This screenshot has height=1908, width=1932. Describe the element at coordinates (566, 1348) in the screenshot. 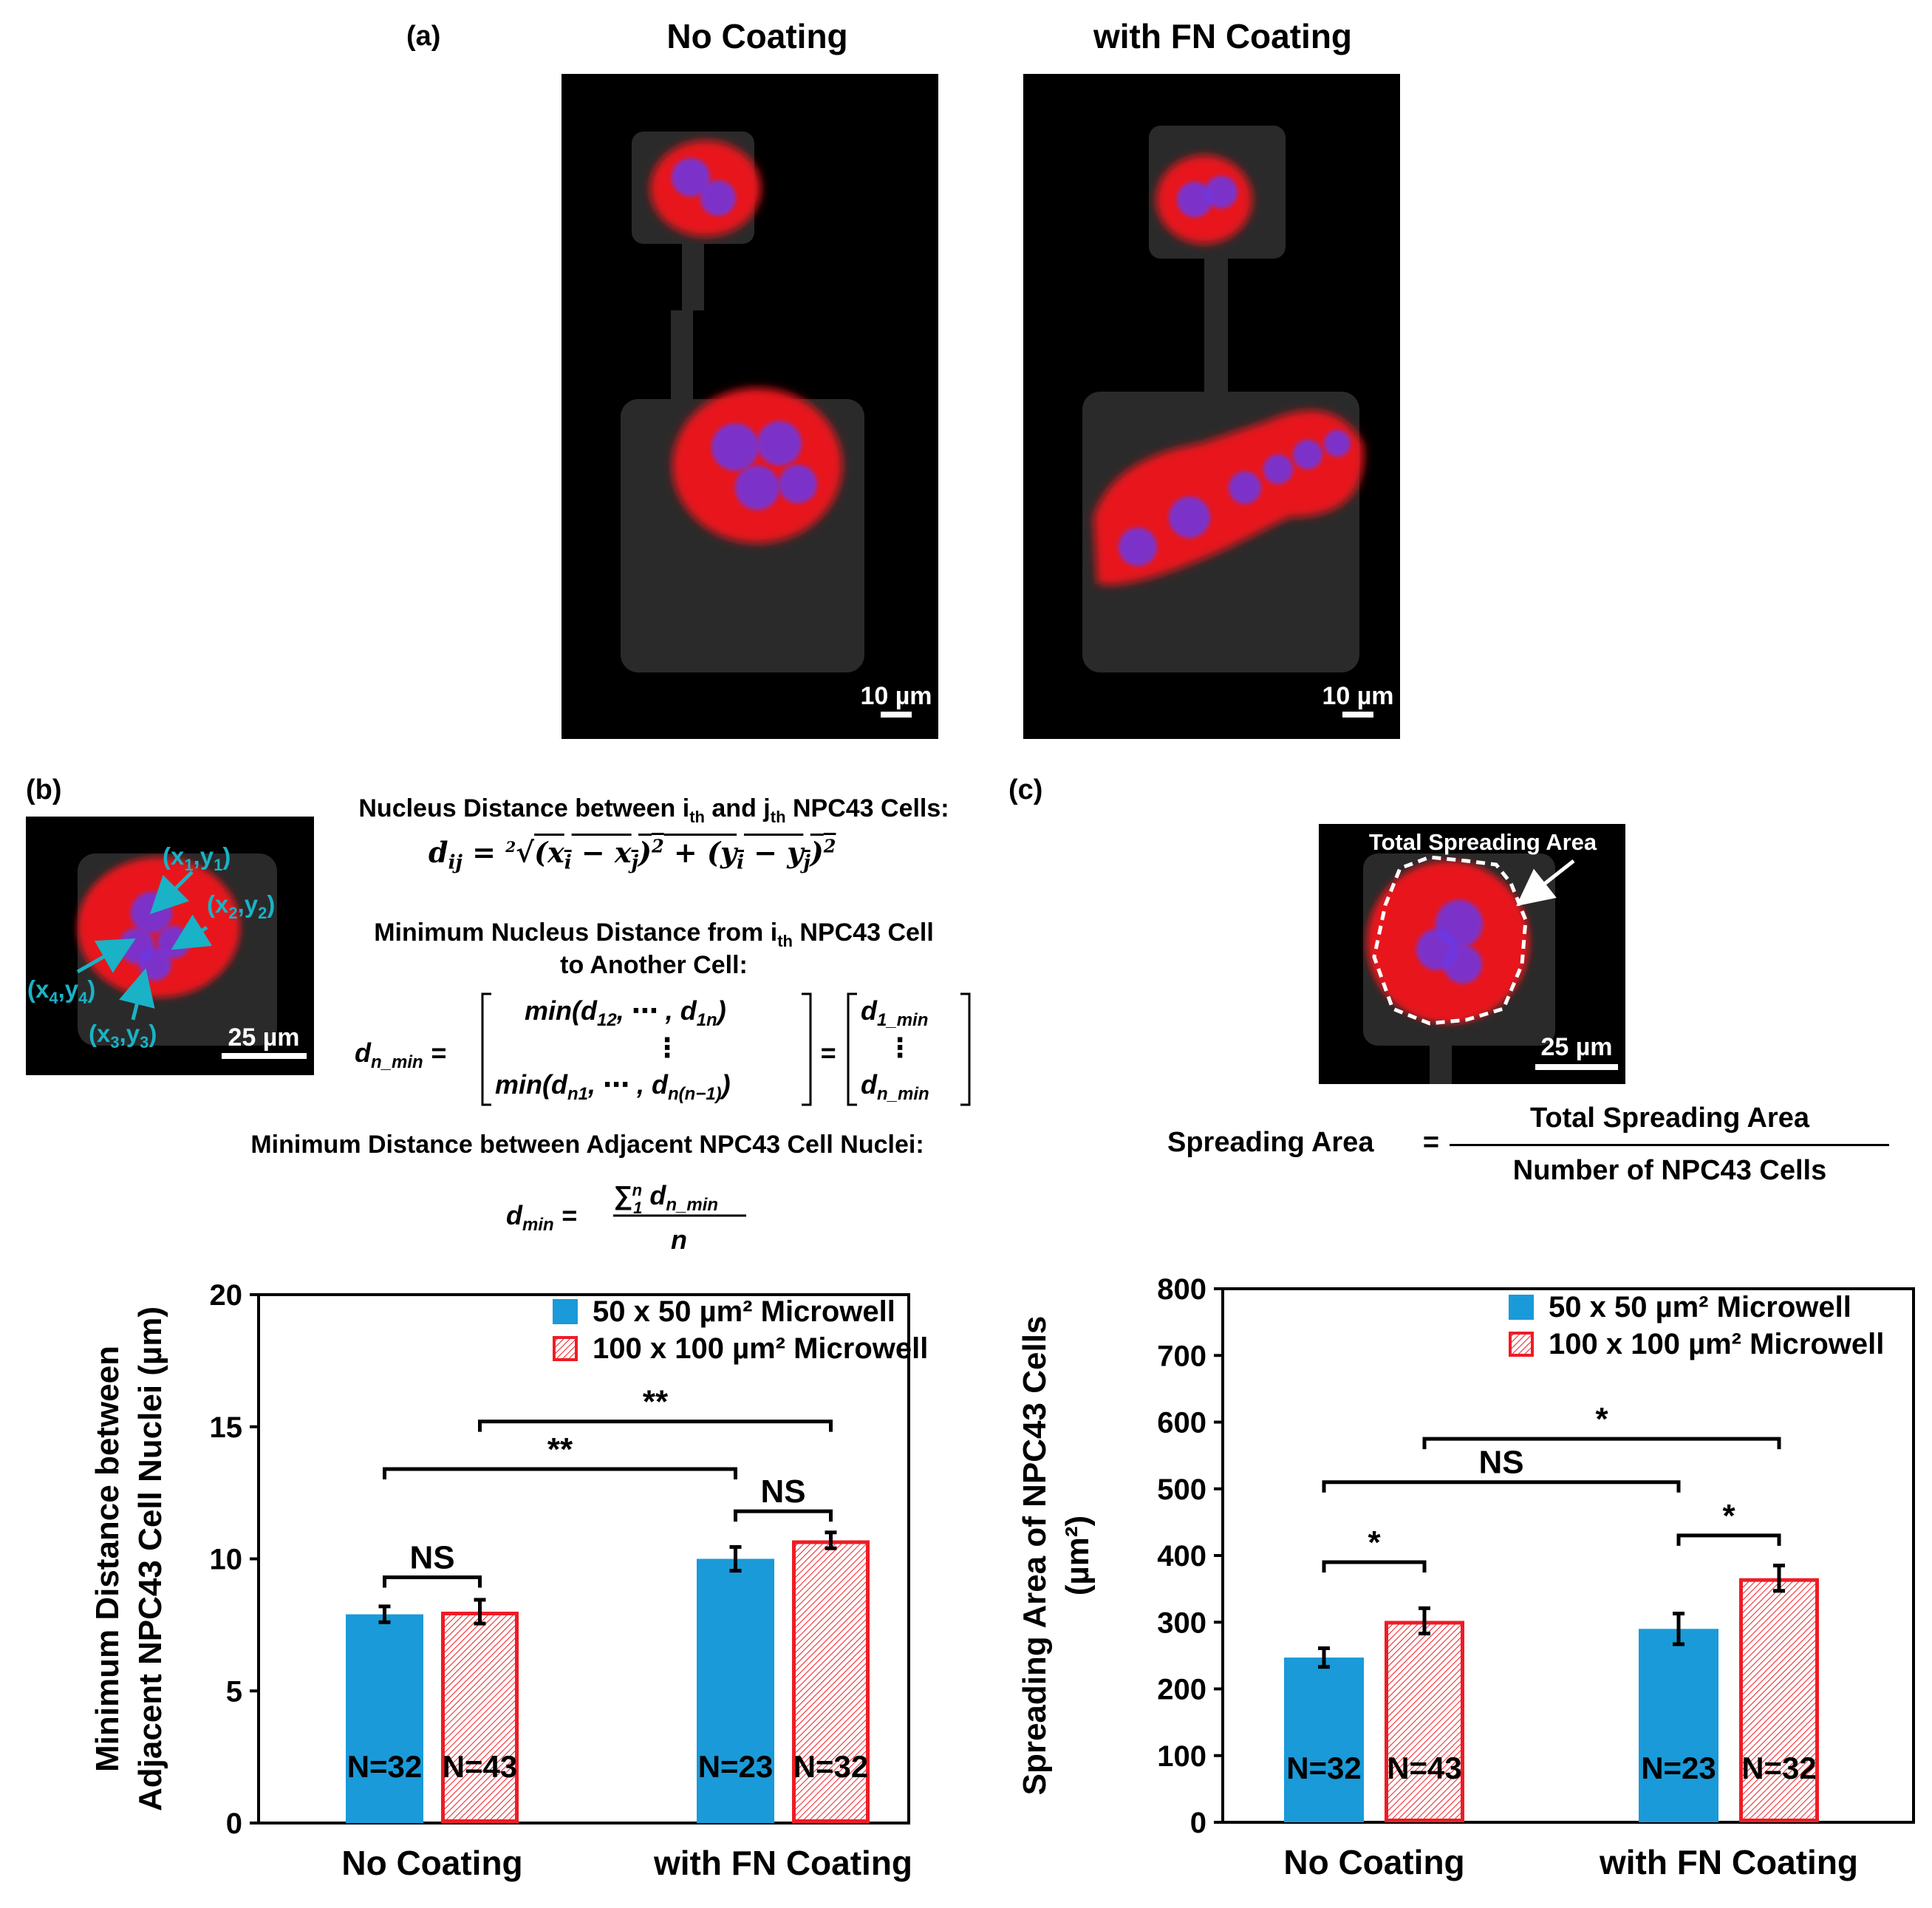

I see `legend-swatch-100x100` at that location.